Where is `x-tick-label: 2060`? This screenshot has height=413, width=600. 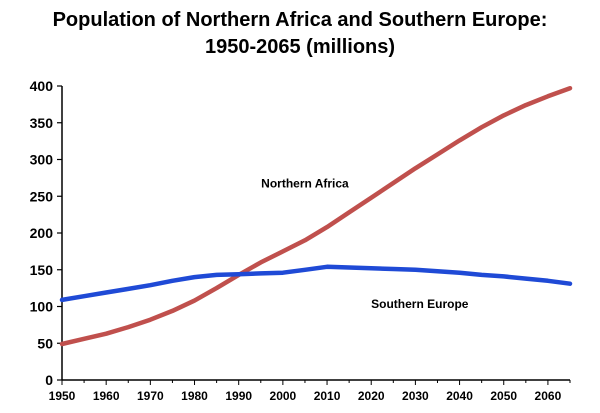
x-tick-label: 2060 is located at coordinates (548, 396).